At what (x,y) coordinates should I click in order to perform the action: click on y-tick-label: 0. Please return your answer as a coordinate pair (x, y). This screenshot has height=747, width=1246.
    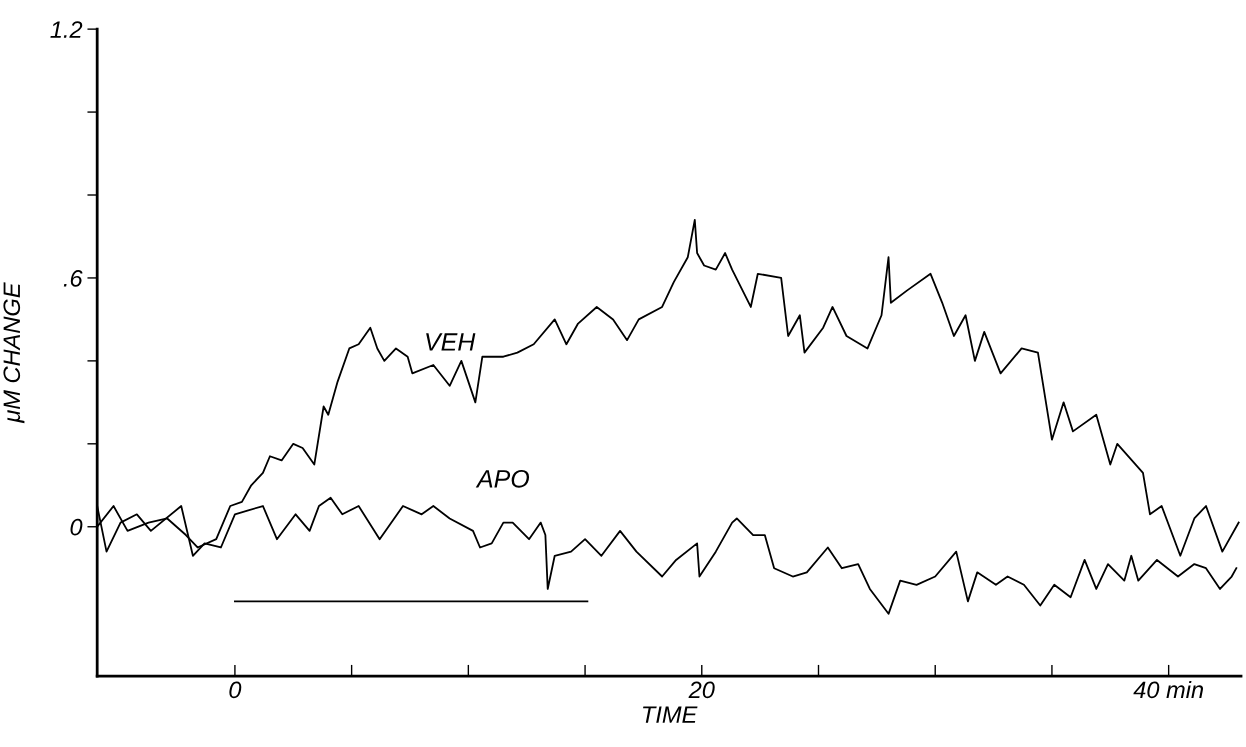
    Looking at the image, I should click on (76, 527).